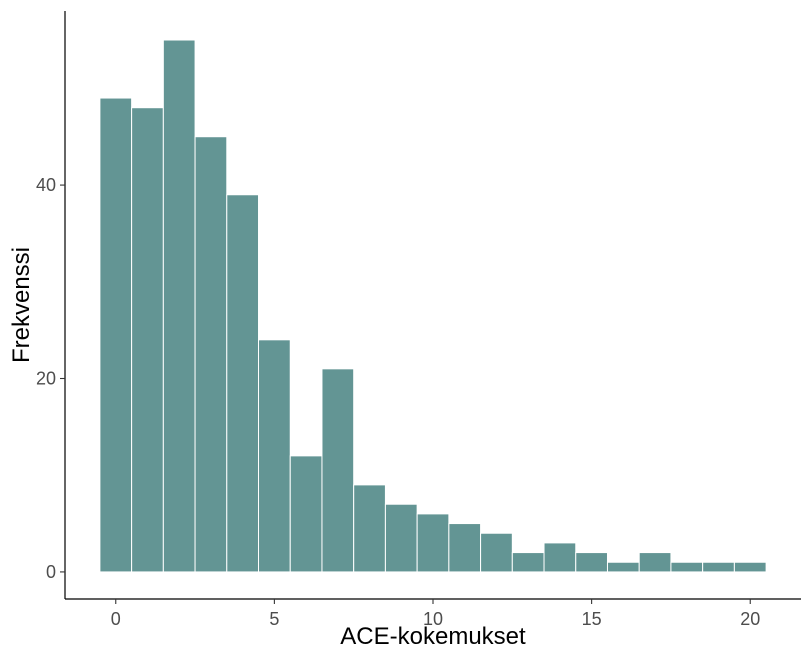 Image resolution: width=808 pixels, height=651 pixels. What do you see at coordinates (21, 305) in the screenshot?
I see `y-axis-title: Frekvenssi` at bounding box center [21, 305].